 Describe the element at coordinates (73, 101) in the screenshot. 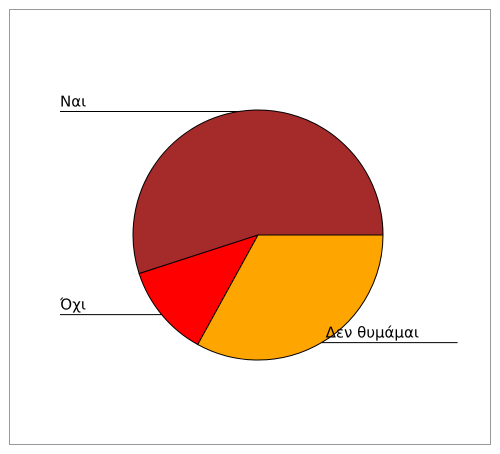

I see `slice-label: Ναι` at that location.